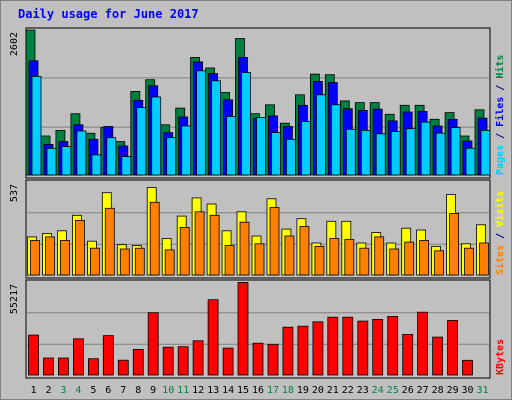  I want to click on chart-title: Daily usage for June 2017, so click(108, 14).